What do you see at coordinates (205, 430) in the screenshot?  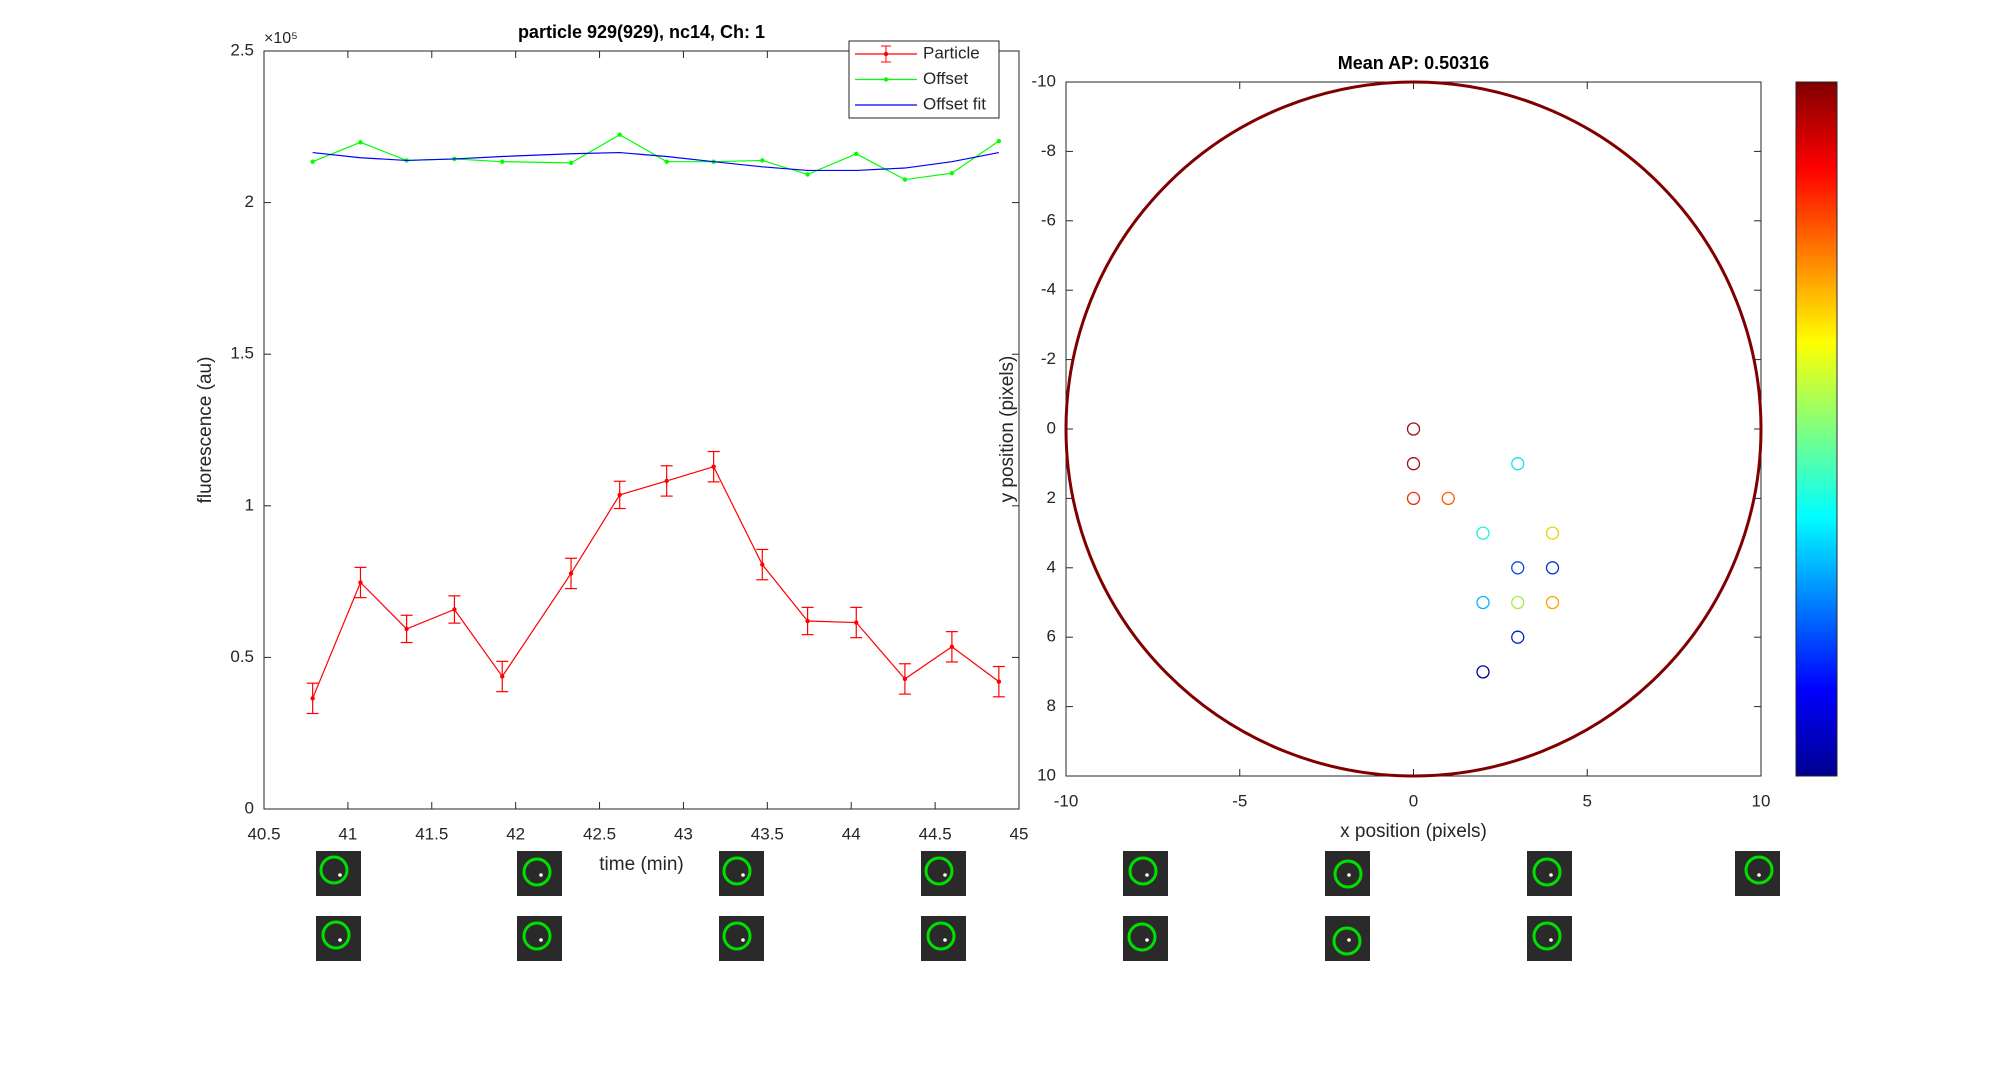 I see `y-axis-label: fluorescence (au)` at bounding box center [205, 430].